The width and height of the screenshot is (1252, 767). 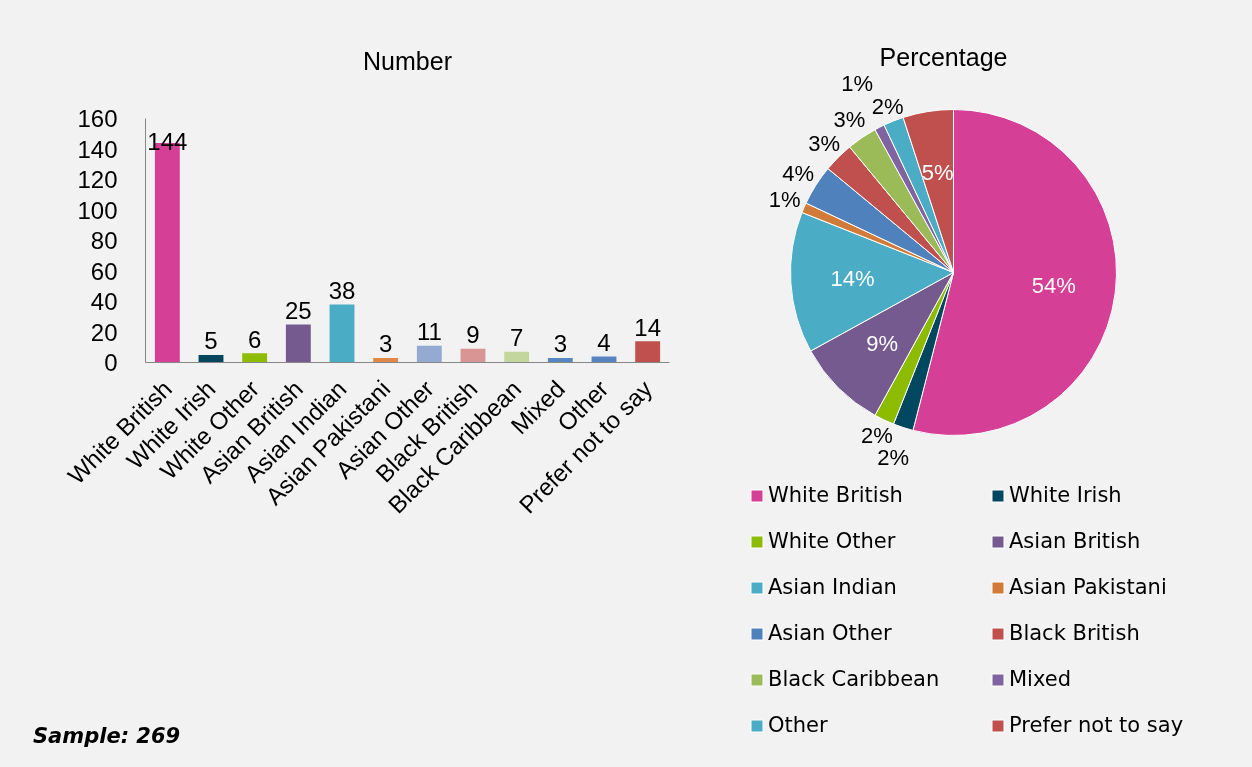 I want to click on text: Sample: 269, so click(x=107, y=736).